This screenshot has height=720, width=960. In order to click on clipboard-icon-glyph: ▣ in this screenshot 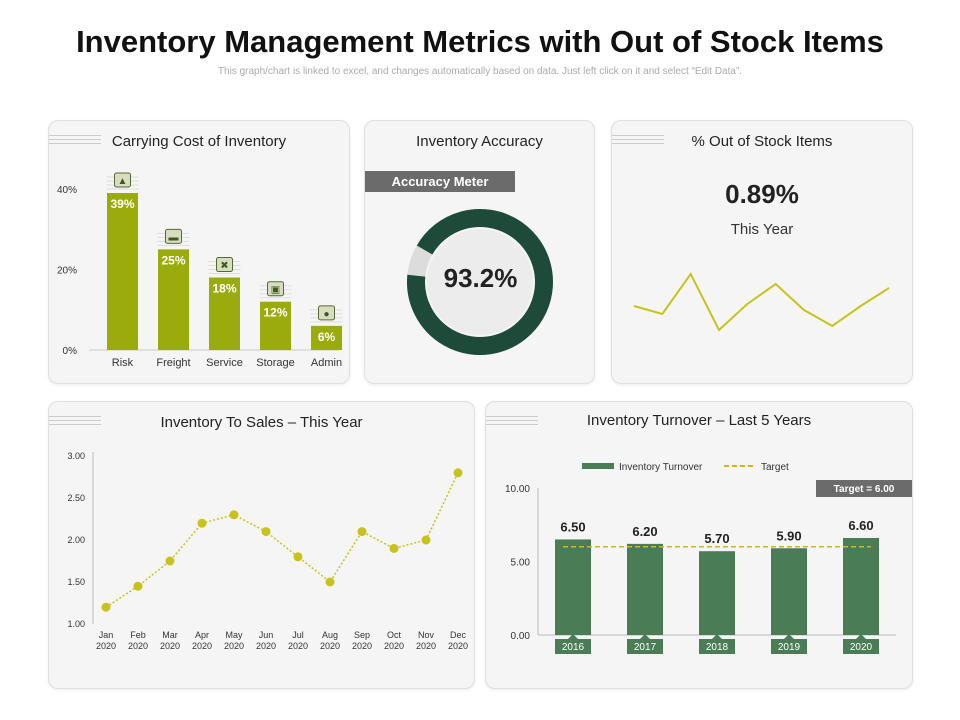, I will do `click(275, 290)`.